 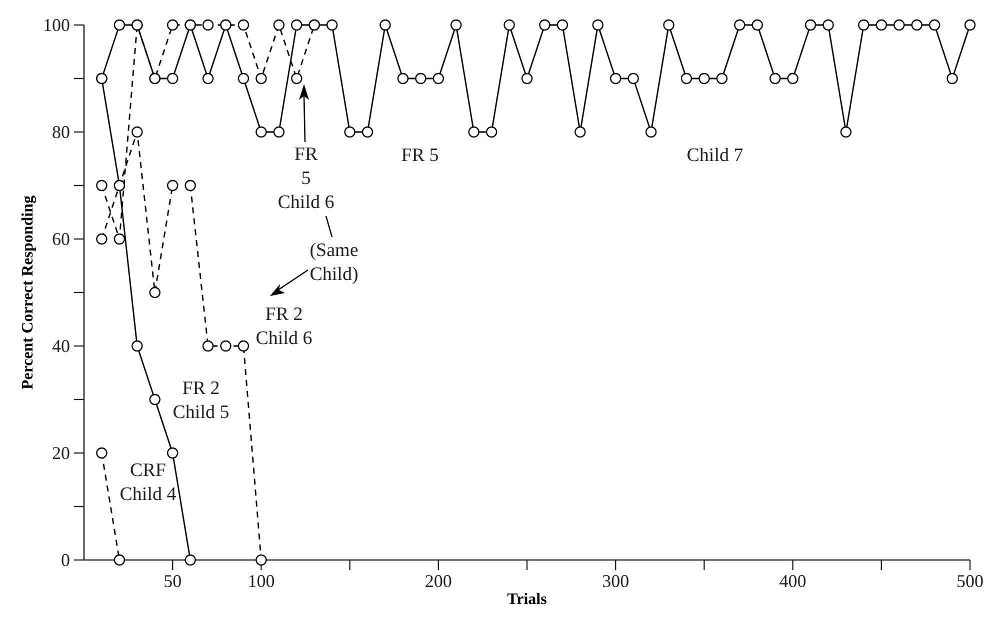 What do you see at coordinates (261, 581) in the screenshot?
I see `x-tick-label: 100` at bounding box center [261, 581].